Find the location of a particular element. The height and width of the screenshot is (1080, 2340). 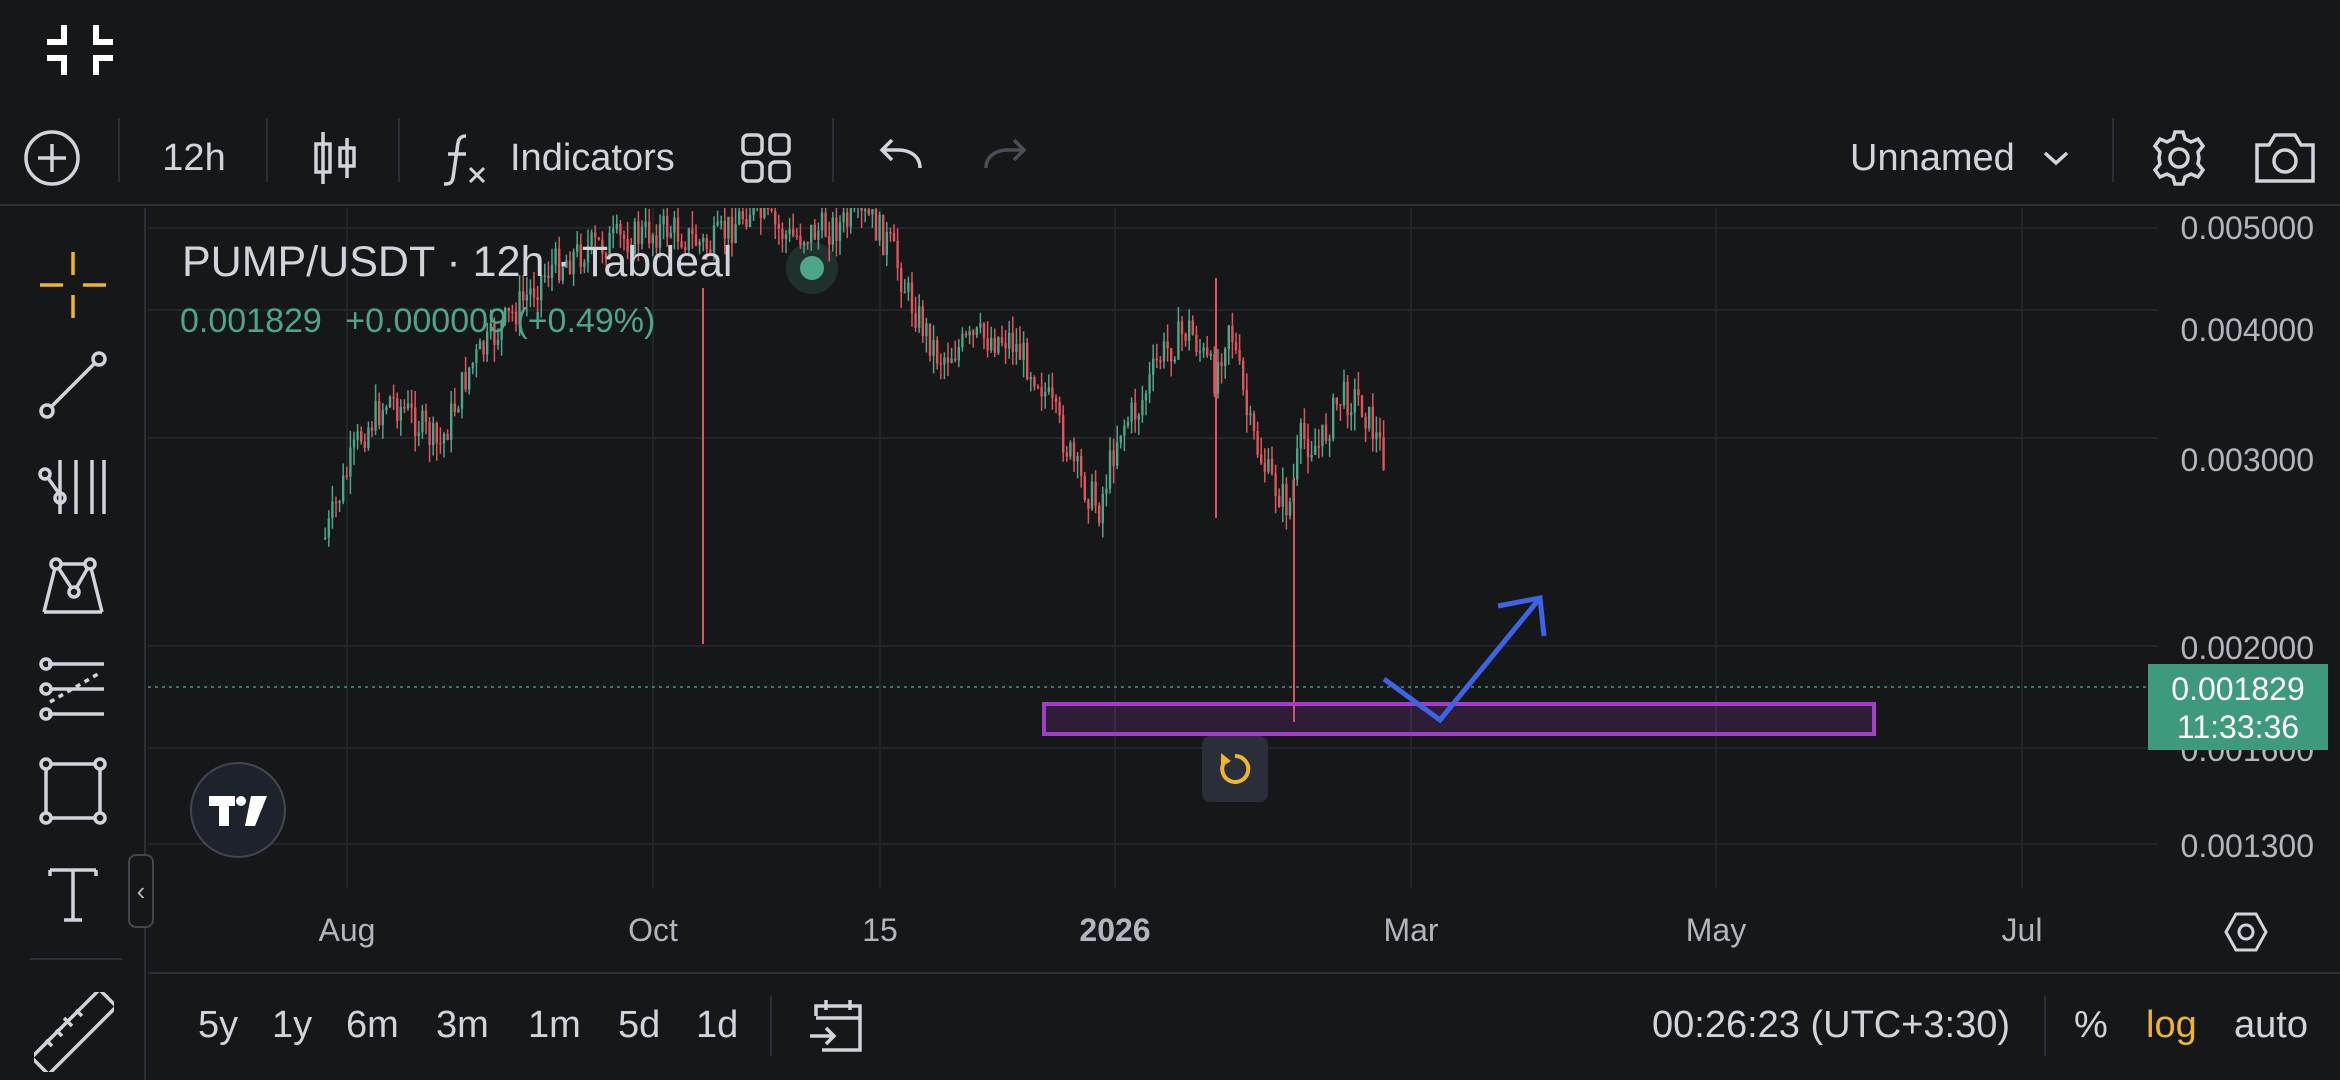

undo-button is located at coordinates (900, 158).